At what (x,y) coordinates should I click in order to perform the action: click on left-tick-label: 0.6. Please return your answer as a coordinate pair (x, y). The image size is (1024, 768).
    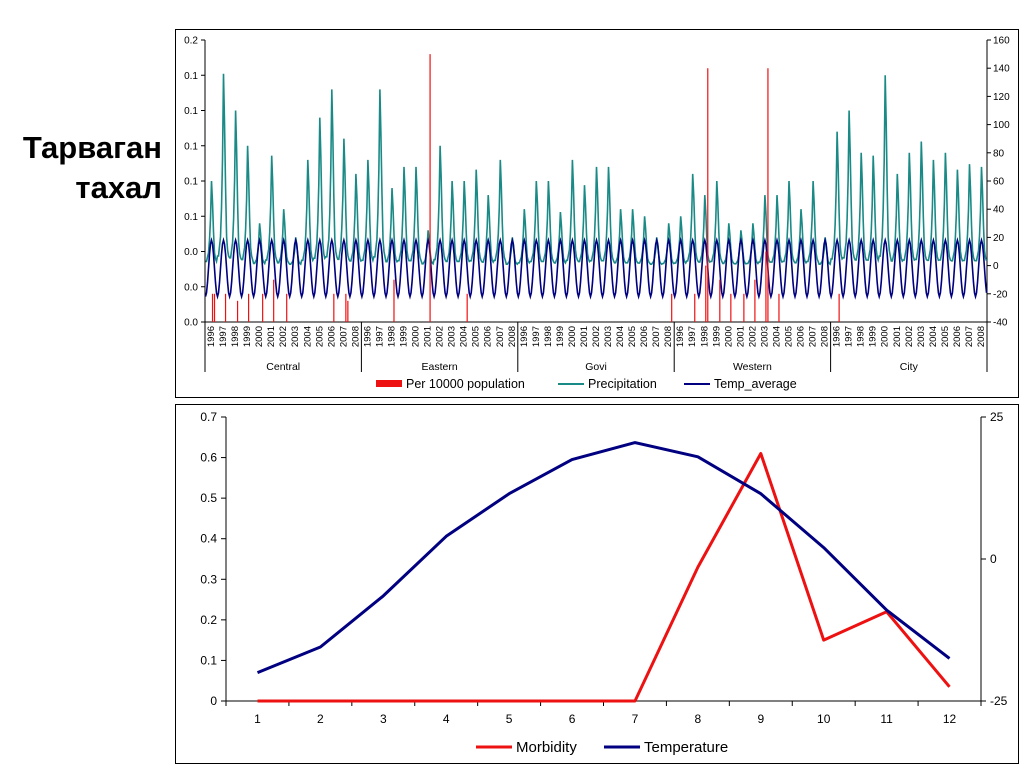
    Looking at the image, I should click on (208, 458).